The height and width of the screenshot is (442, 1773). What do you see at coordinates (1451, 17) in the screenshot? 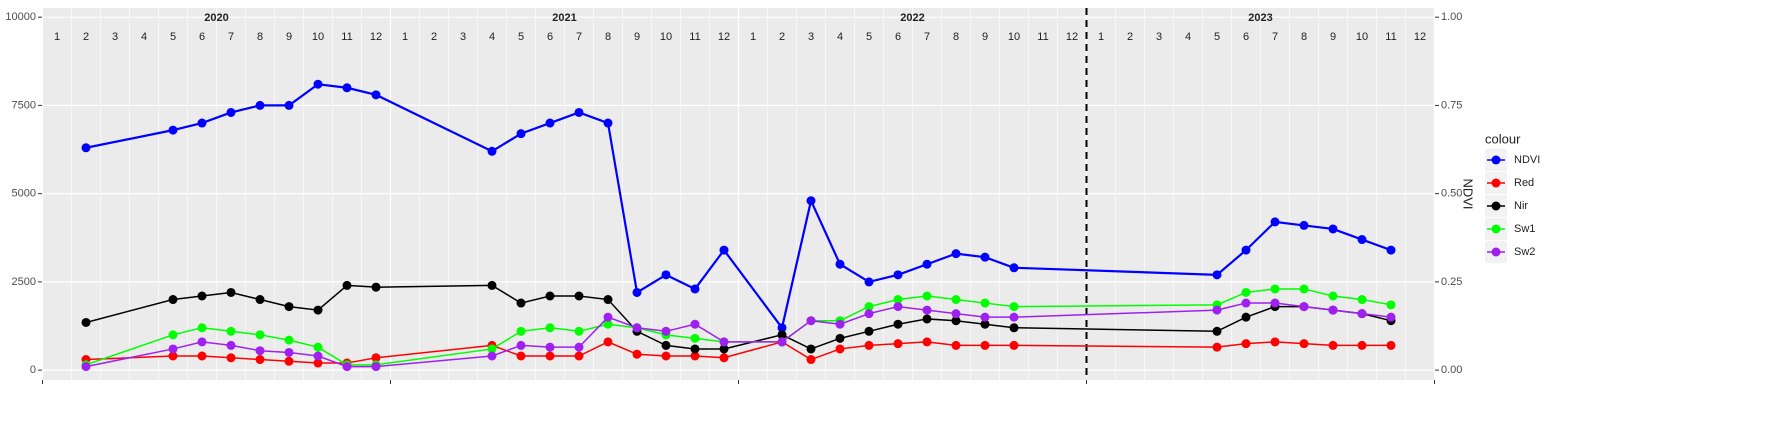
I see `y2-tick-label: 1.00` at bounding box center [1451, 17].